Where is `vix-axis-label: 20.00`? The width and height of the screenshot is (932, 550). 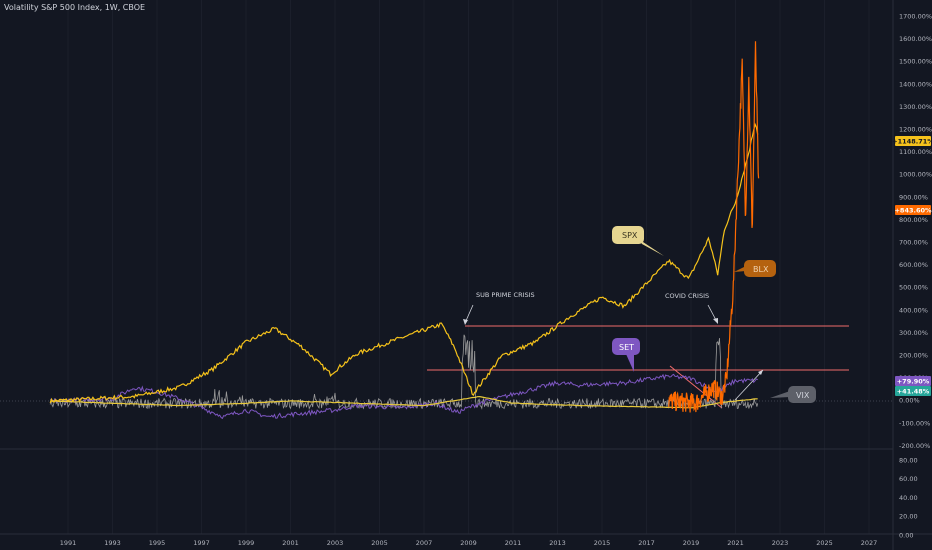 vix-axis-label: 20.00 is located at coordinates (908, 517).